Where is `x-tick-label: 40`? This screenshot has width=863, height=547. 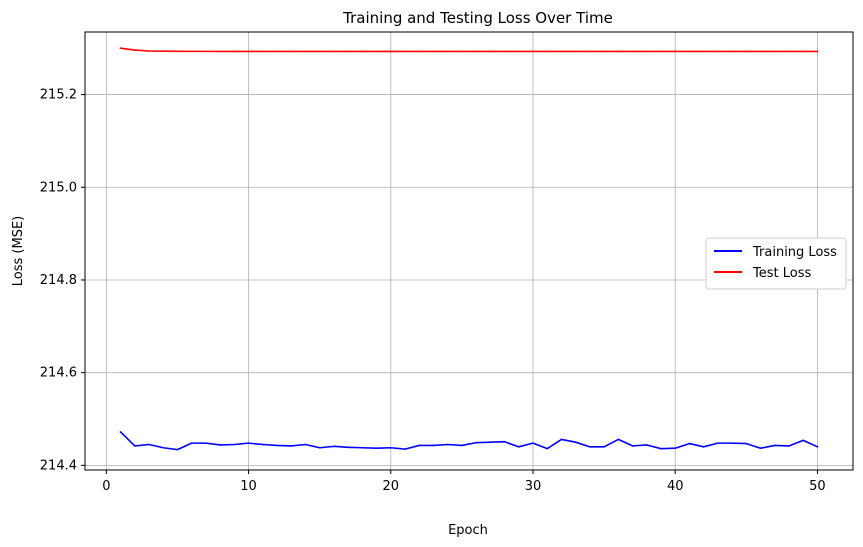 x-tick-label: 40 is located at coordinates (675, 486).